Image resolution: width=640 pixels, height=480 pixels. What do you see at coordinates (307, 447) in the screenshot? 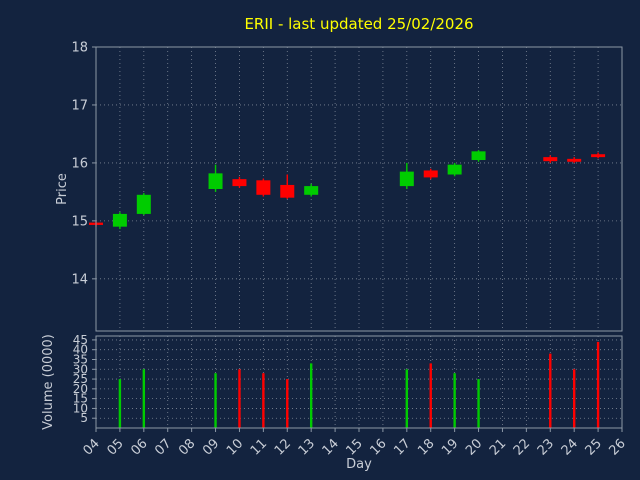
I see `x-tick-label: 13` at bounding box center [307, 447].